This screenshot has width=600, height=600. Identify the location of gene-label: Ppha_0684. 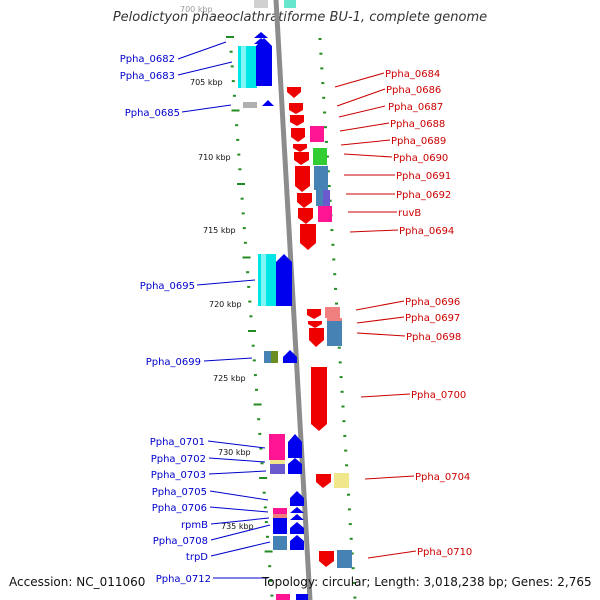
(412, 74).